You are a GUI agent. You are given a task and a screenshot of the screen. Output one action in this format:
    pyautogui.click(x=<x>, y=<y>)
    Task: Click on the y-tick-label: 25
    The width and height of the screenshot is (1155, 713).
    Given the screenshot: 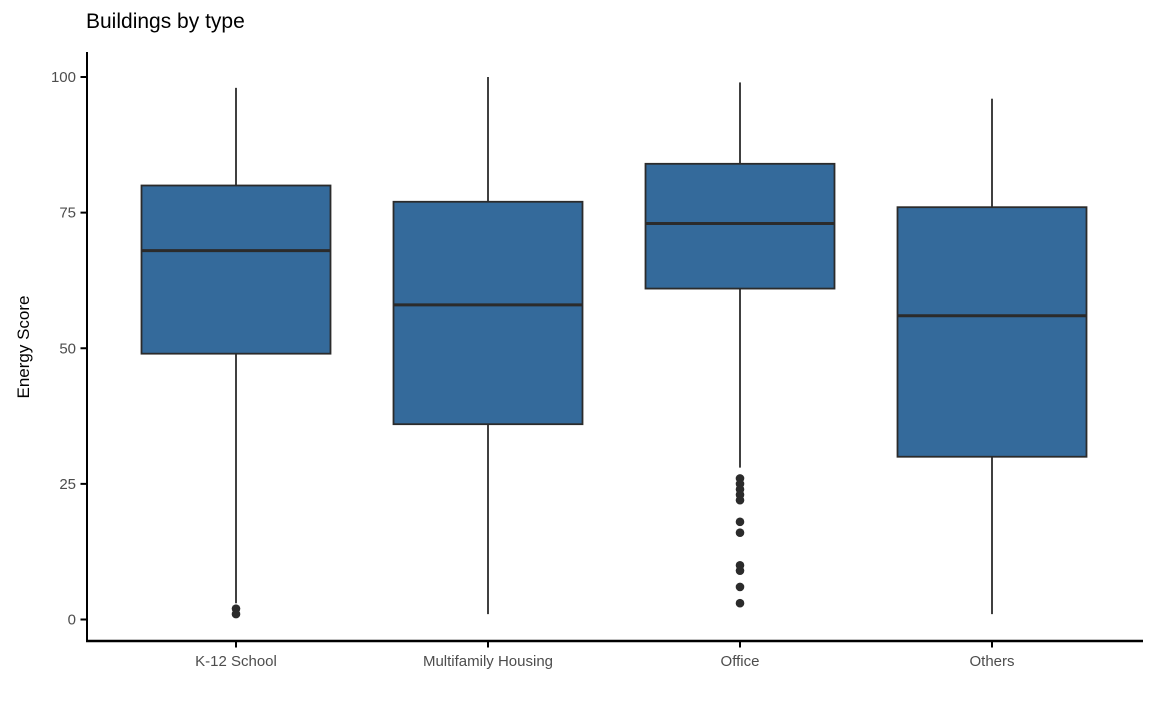 What is the action you would take?
    pyautogui.click(x=67, y=484)
    